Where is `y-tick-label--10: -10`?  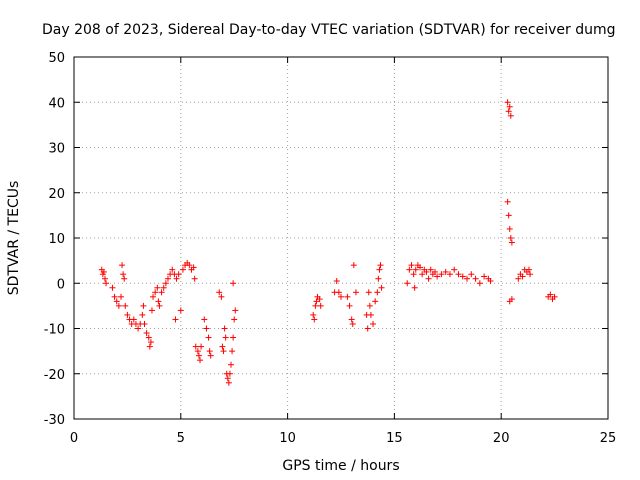 y-tick-label--10: -10 is located at coordinates (54, 330).